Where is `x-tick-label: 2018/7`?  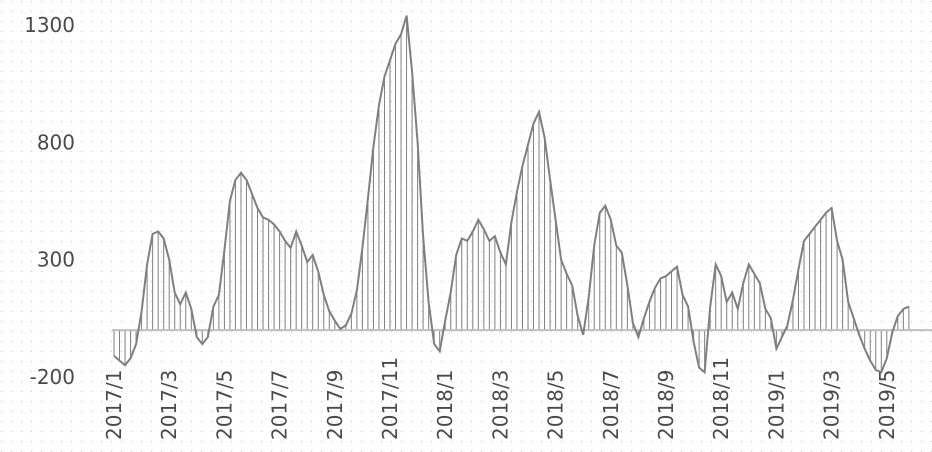
x-tick-label: 2018/7 is located at coordinates (611, 405).